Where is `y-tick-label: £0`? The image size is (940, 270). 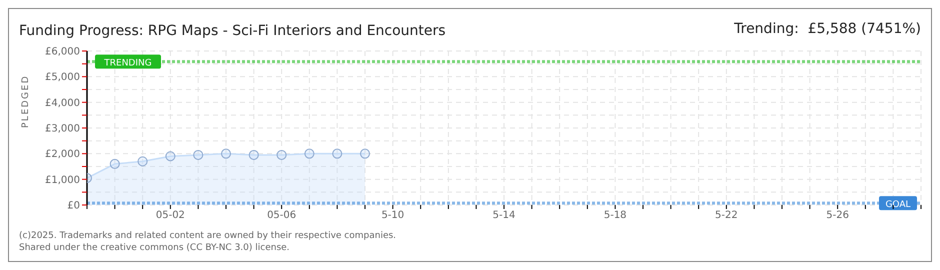
y-tick-label: £0 is located at coordinates (73, 206).